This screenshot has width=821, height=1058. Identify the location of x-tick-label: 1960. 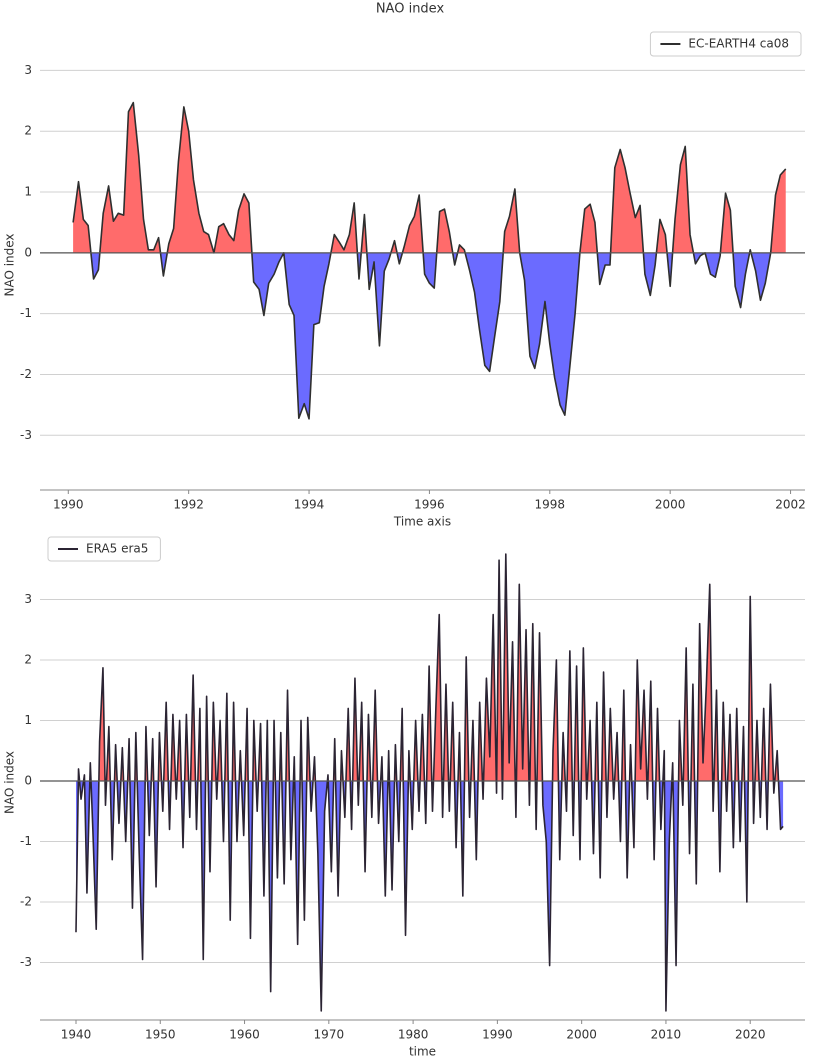
(244, 1035).